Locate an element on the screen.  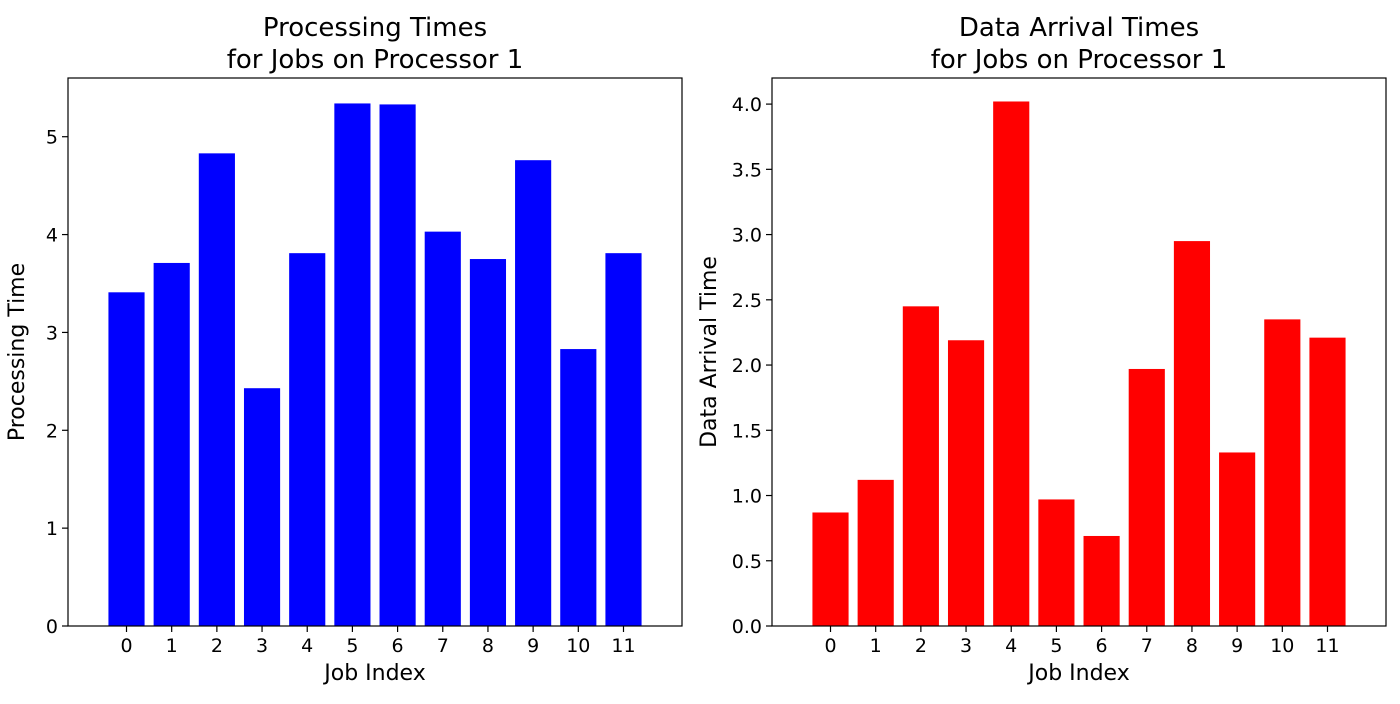
y-tick-label: 2 is located at coordinates (52, 431).